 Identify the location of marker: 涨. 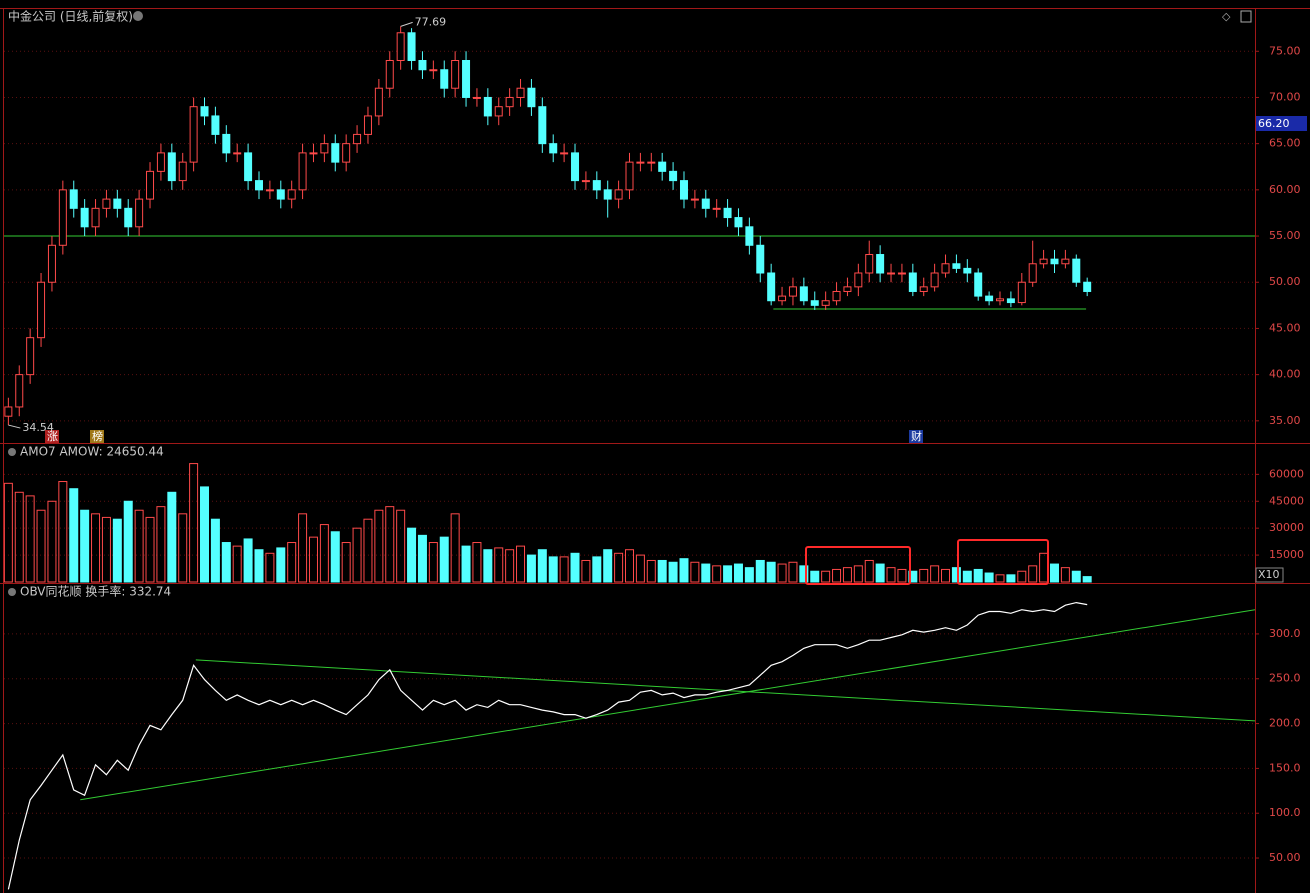
(52, 436).